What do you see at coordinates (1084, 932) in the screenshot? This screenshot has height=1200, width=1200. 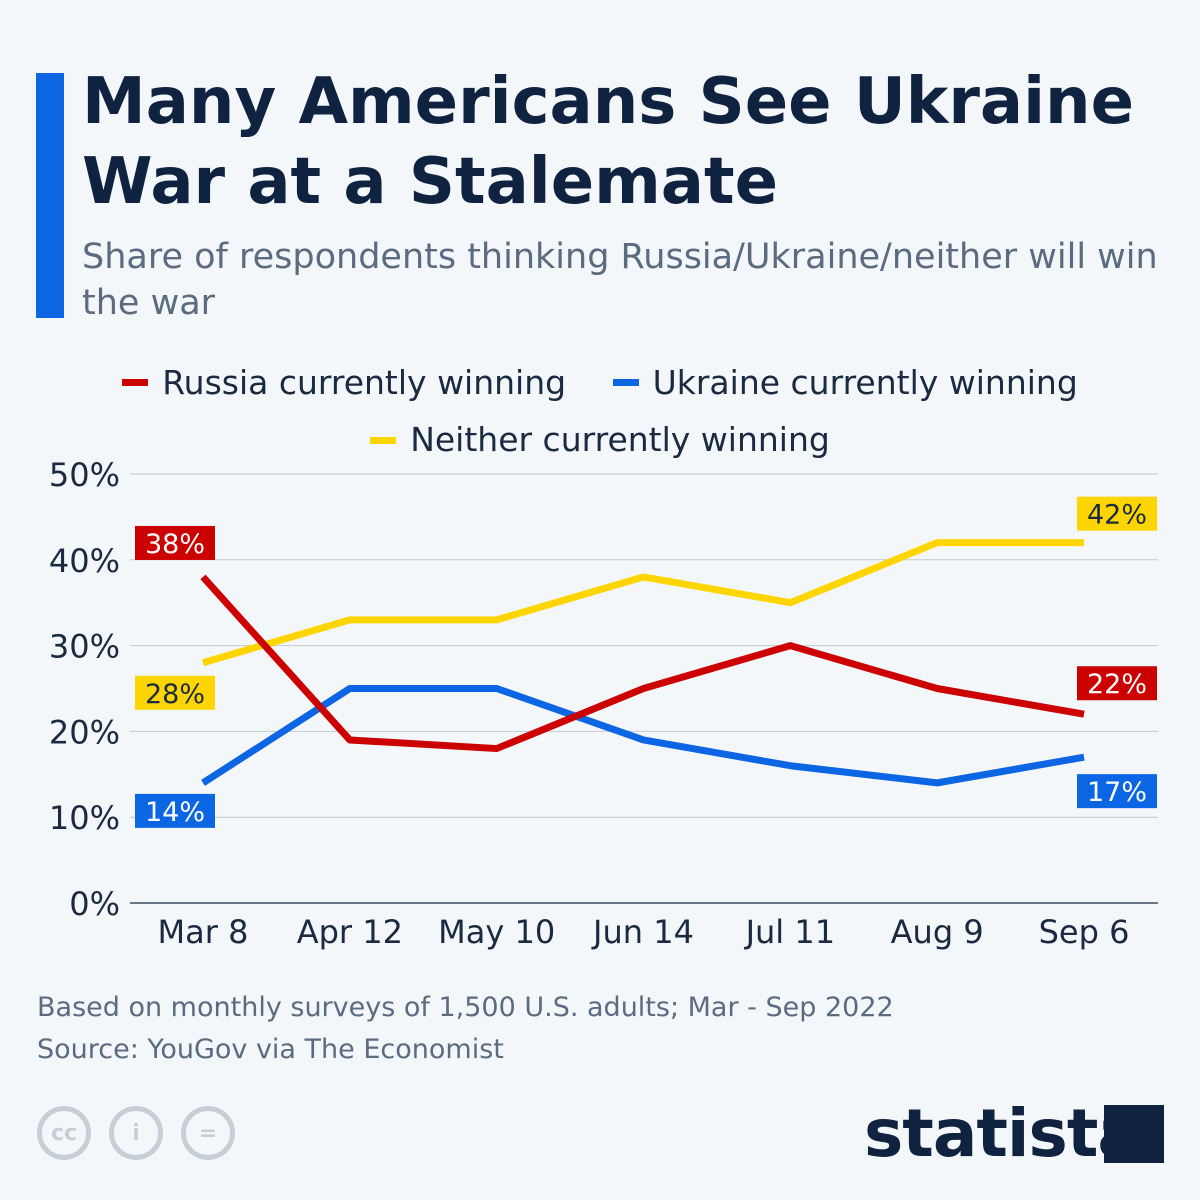 I see `x-tick-label: Sep 6` at bounding box center [1084, 932].